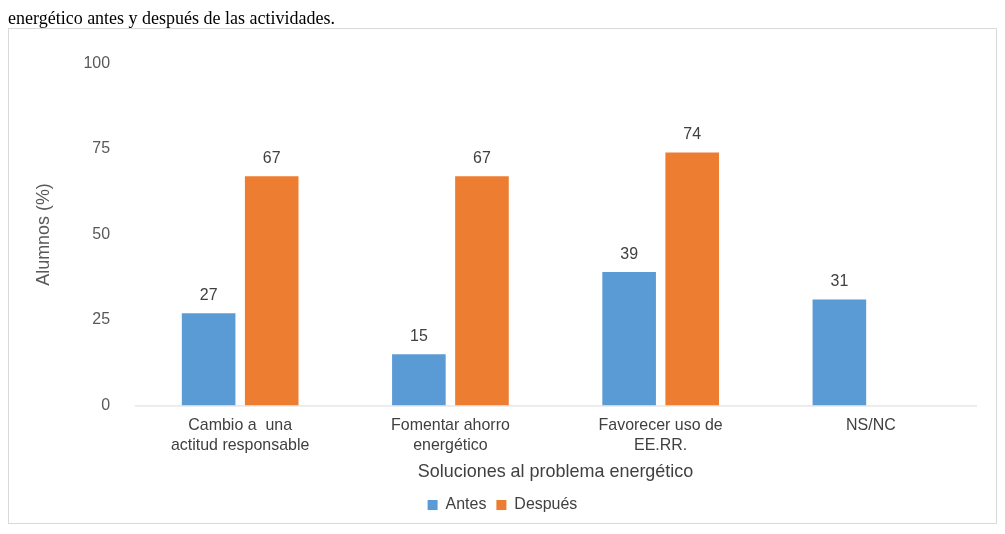 The image size is (1005, 534). I want to click on data-label: 31, so click(839, 280).